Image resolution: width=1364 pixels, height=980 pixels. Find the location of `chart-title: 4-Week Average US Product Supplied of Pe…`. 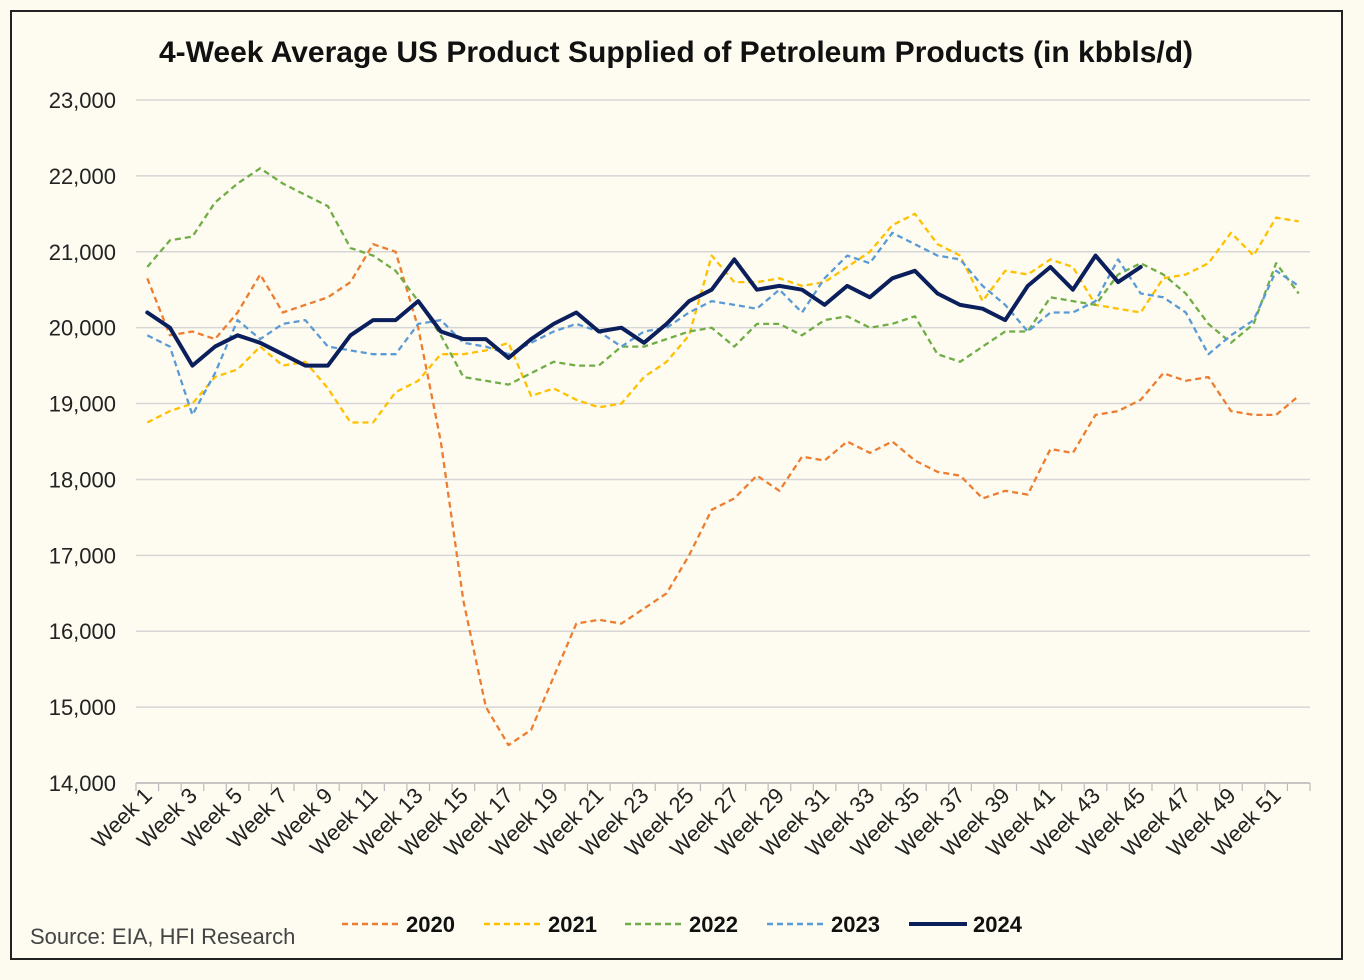

chart-title: 4-Week Average US Product Supplied of Pe… is located at coordinates (676, 52).